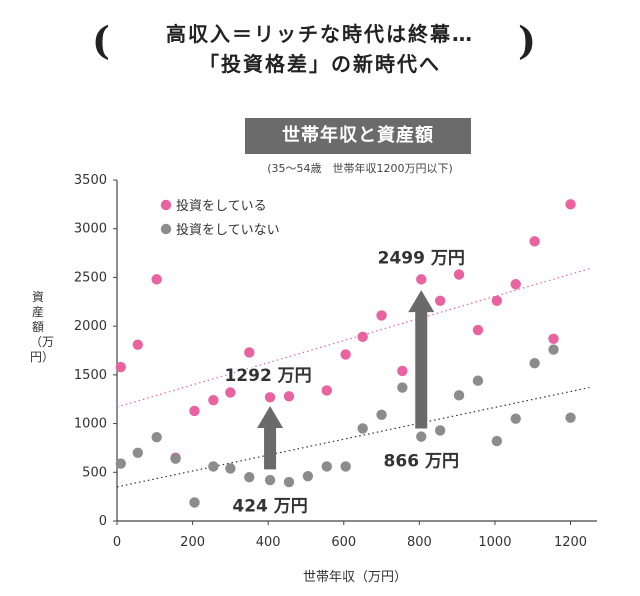  Describe the element at coordinates (117, 542) in the screenshot. I see `x-tick-label: 0` at that location.